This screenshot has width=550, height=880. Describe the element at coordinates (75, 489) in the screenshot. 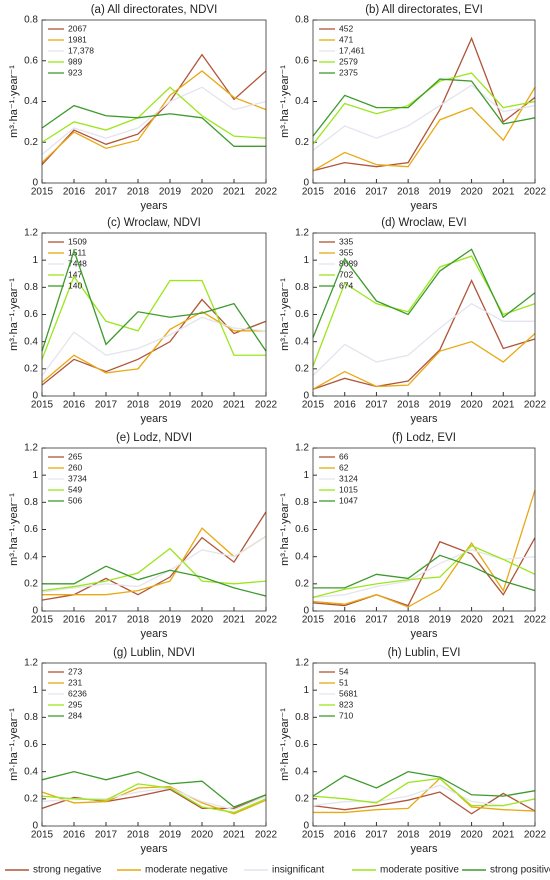

I see `legend-label: 549` at that location.